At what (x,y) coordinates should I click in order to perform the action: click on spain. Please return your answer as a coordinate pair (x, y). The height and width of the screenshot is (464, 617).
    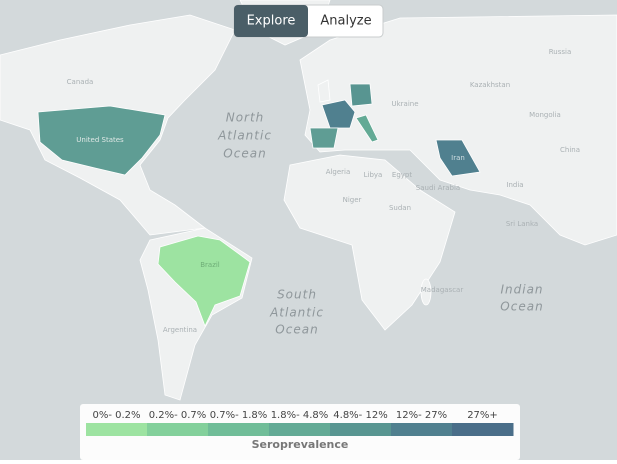
    Looking at the image, I should click on (324, 138).